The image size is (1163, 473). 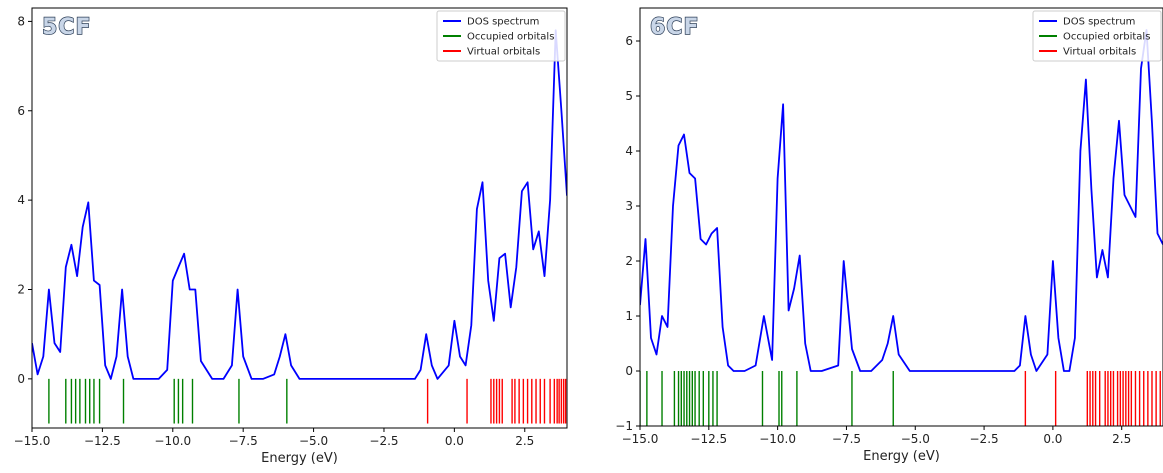 What do you see at coordinates (629, 371) in the screenshot?
I see `chart-1-ytick-label-1: 0` at bounding box center [629, 371].